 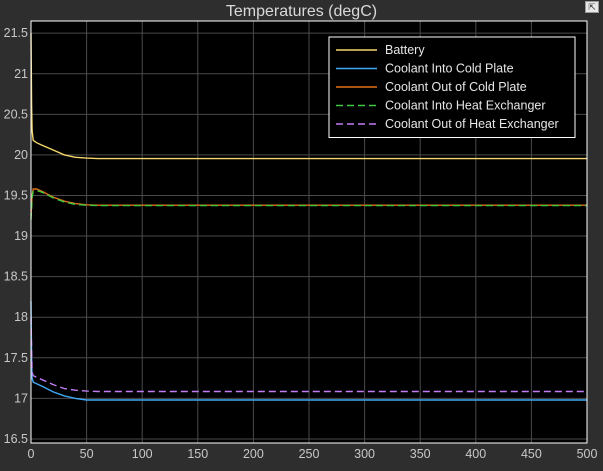 What do you see at coordinates (21, 74) in the screenshot?
I see `y-tick-label: 21` at bounding box center [21, 74].